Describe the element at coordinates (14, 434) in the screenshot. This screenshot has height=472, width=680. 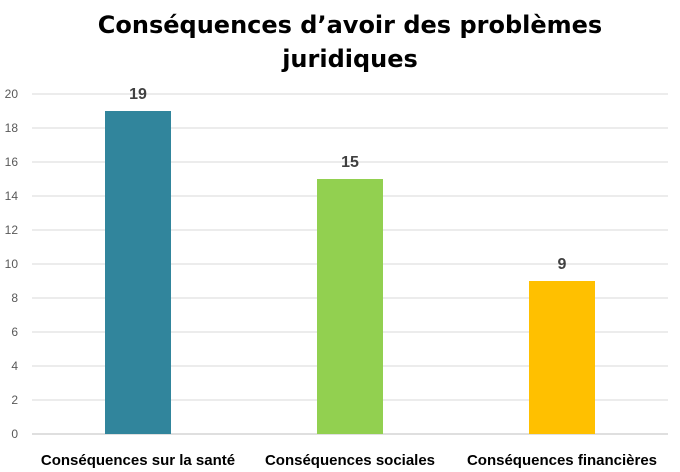
I see `y-tick-label: 0` at that location.